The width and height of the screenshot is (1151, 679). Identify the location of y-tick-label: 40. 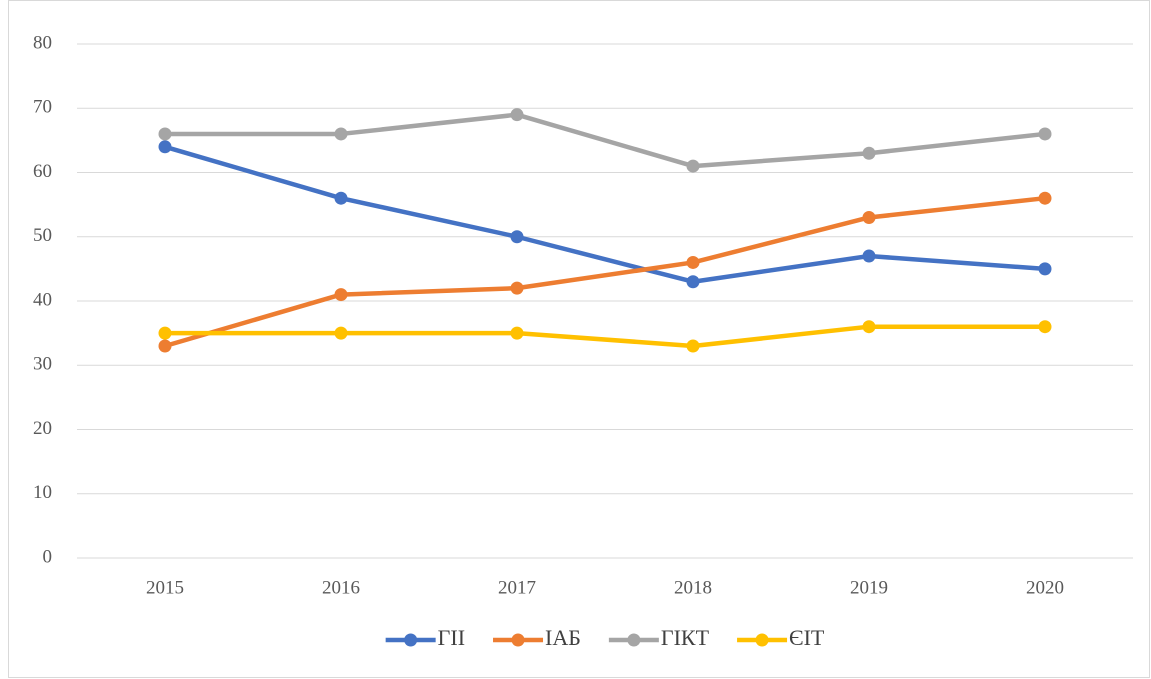
(42, 299).